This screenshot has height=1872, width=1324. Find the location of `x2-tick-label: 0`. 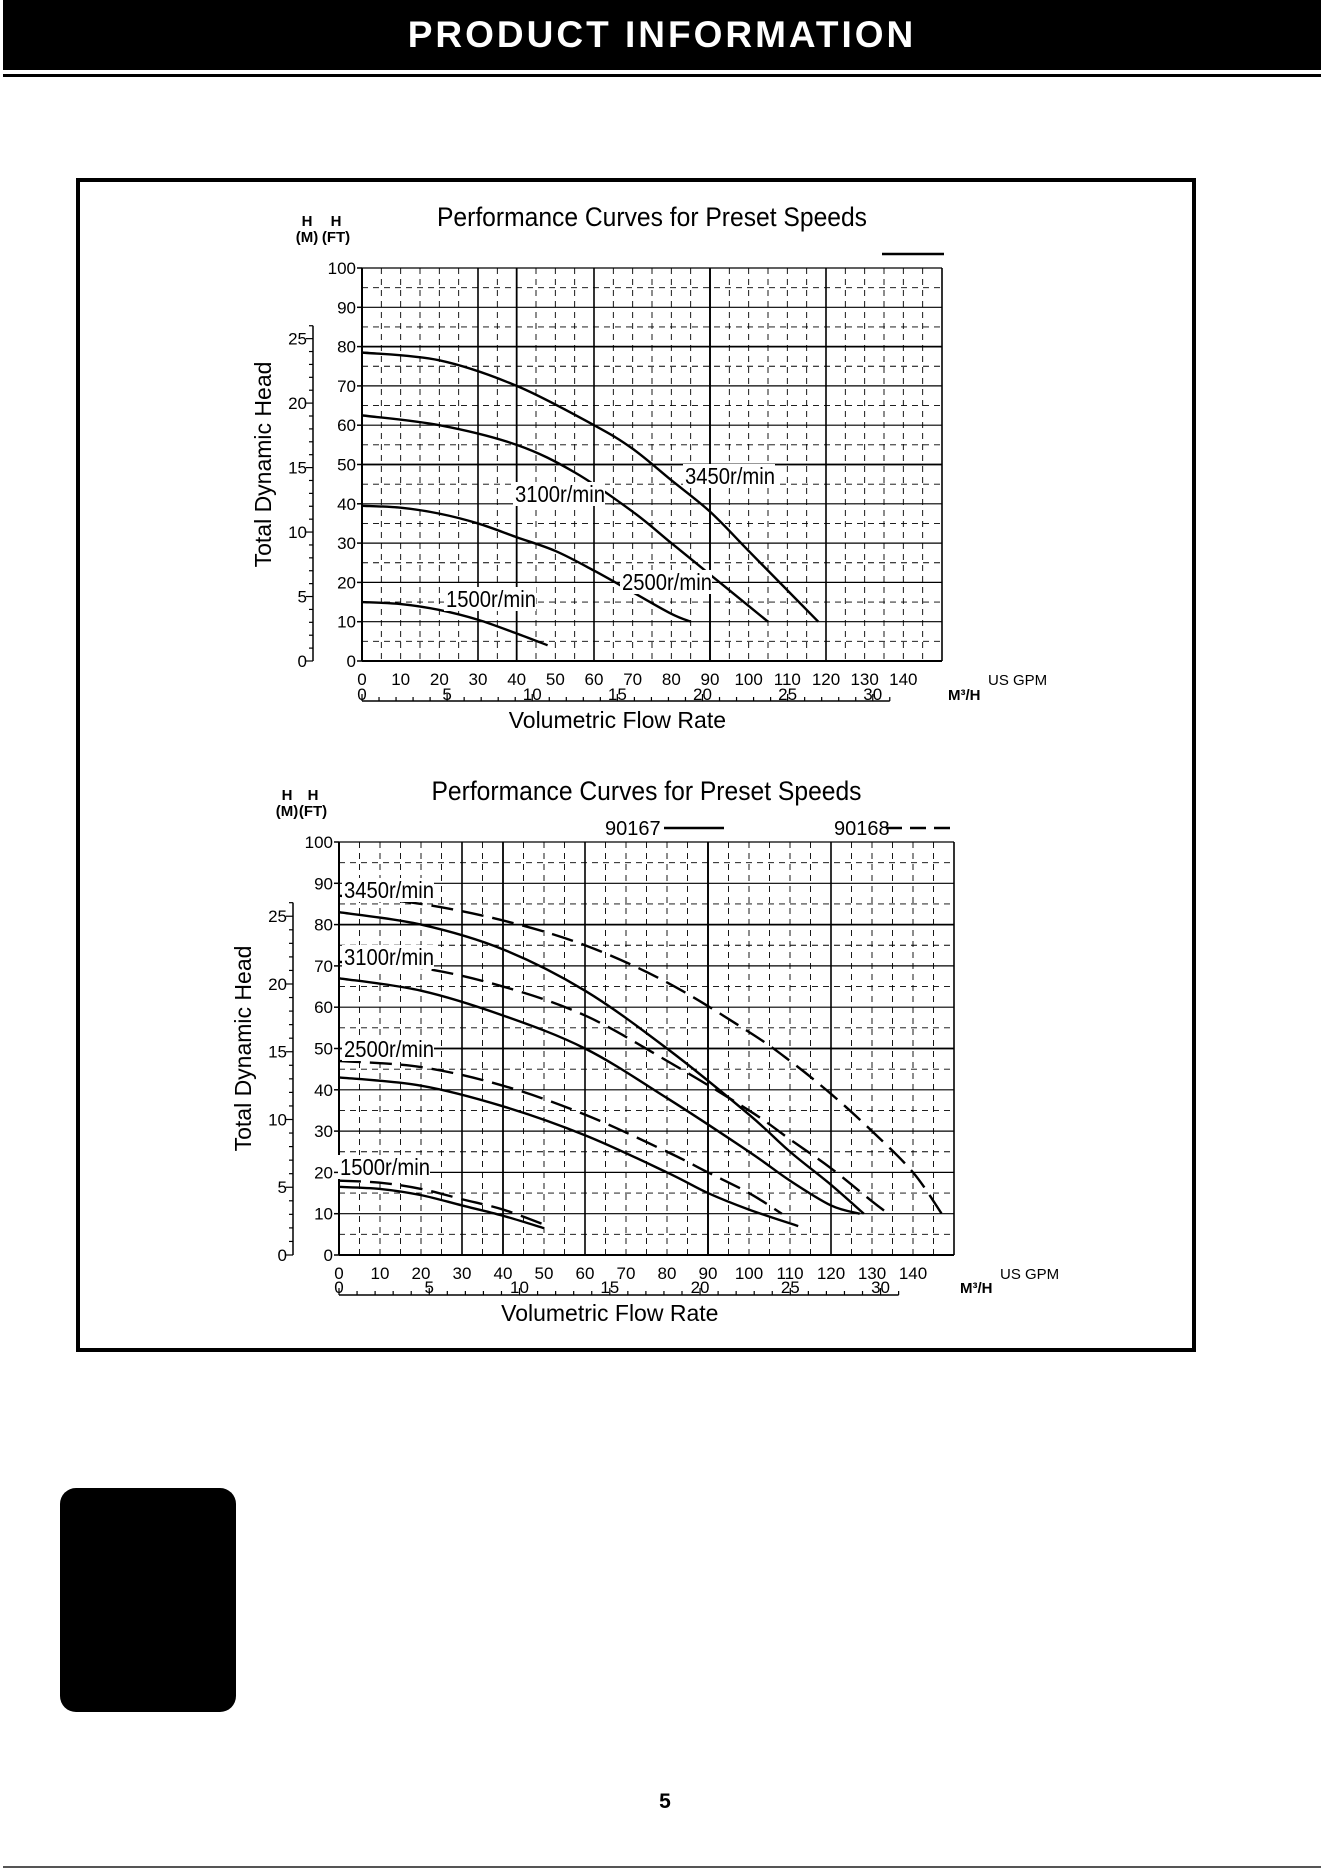

x2-tick-label: 0 is located at coordinates (361, 694).